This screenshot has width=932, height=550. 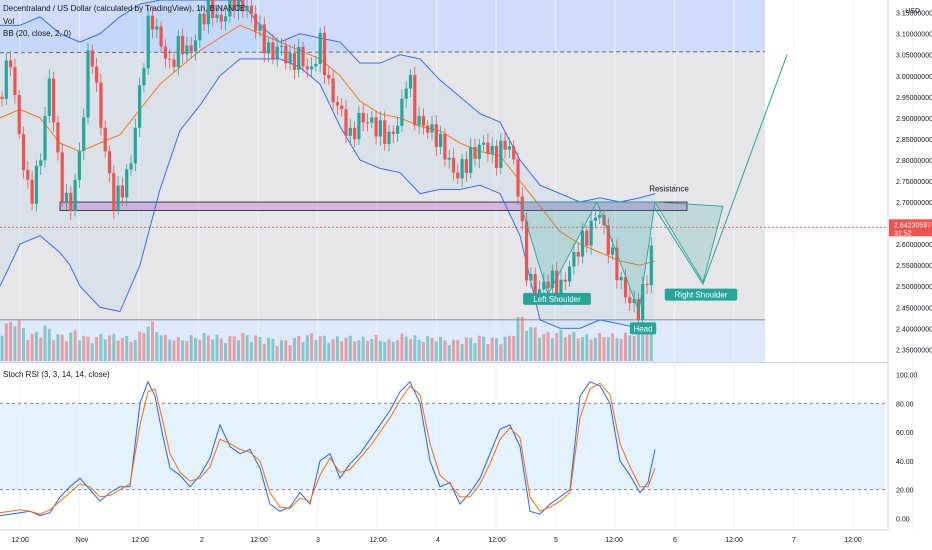 What do you see at coordinates (905, 491) in the screenshot?
I see `rsi-tick: 20.00` at bounding box center [905, 491].